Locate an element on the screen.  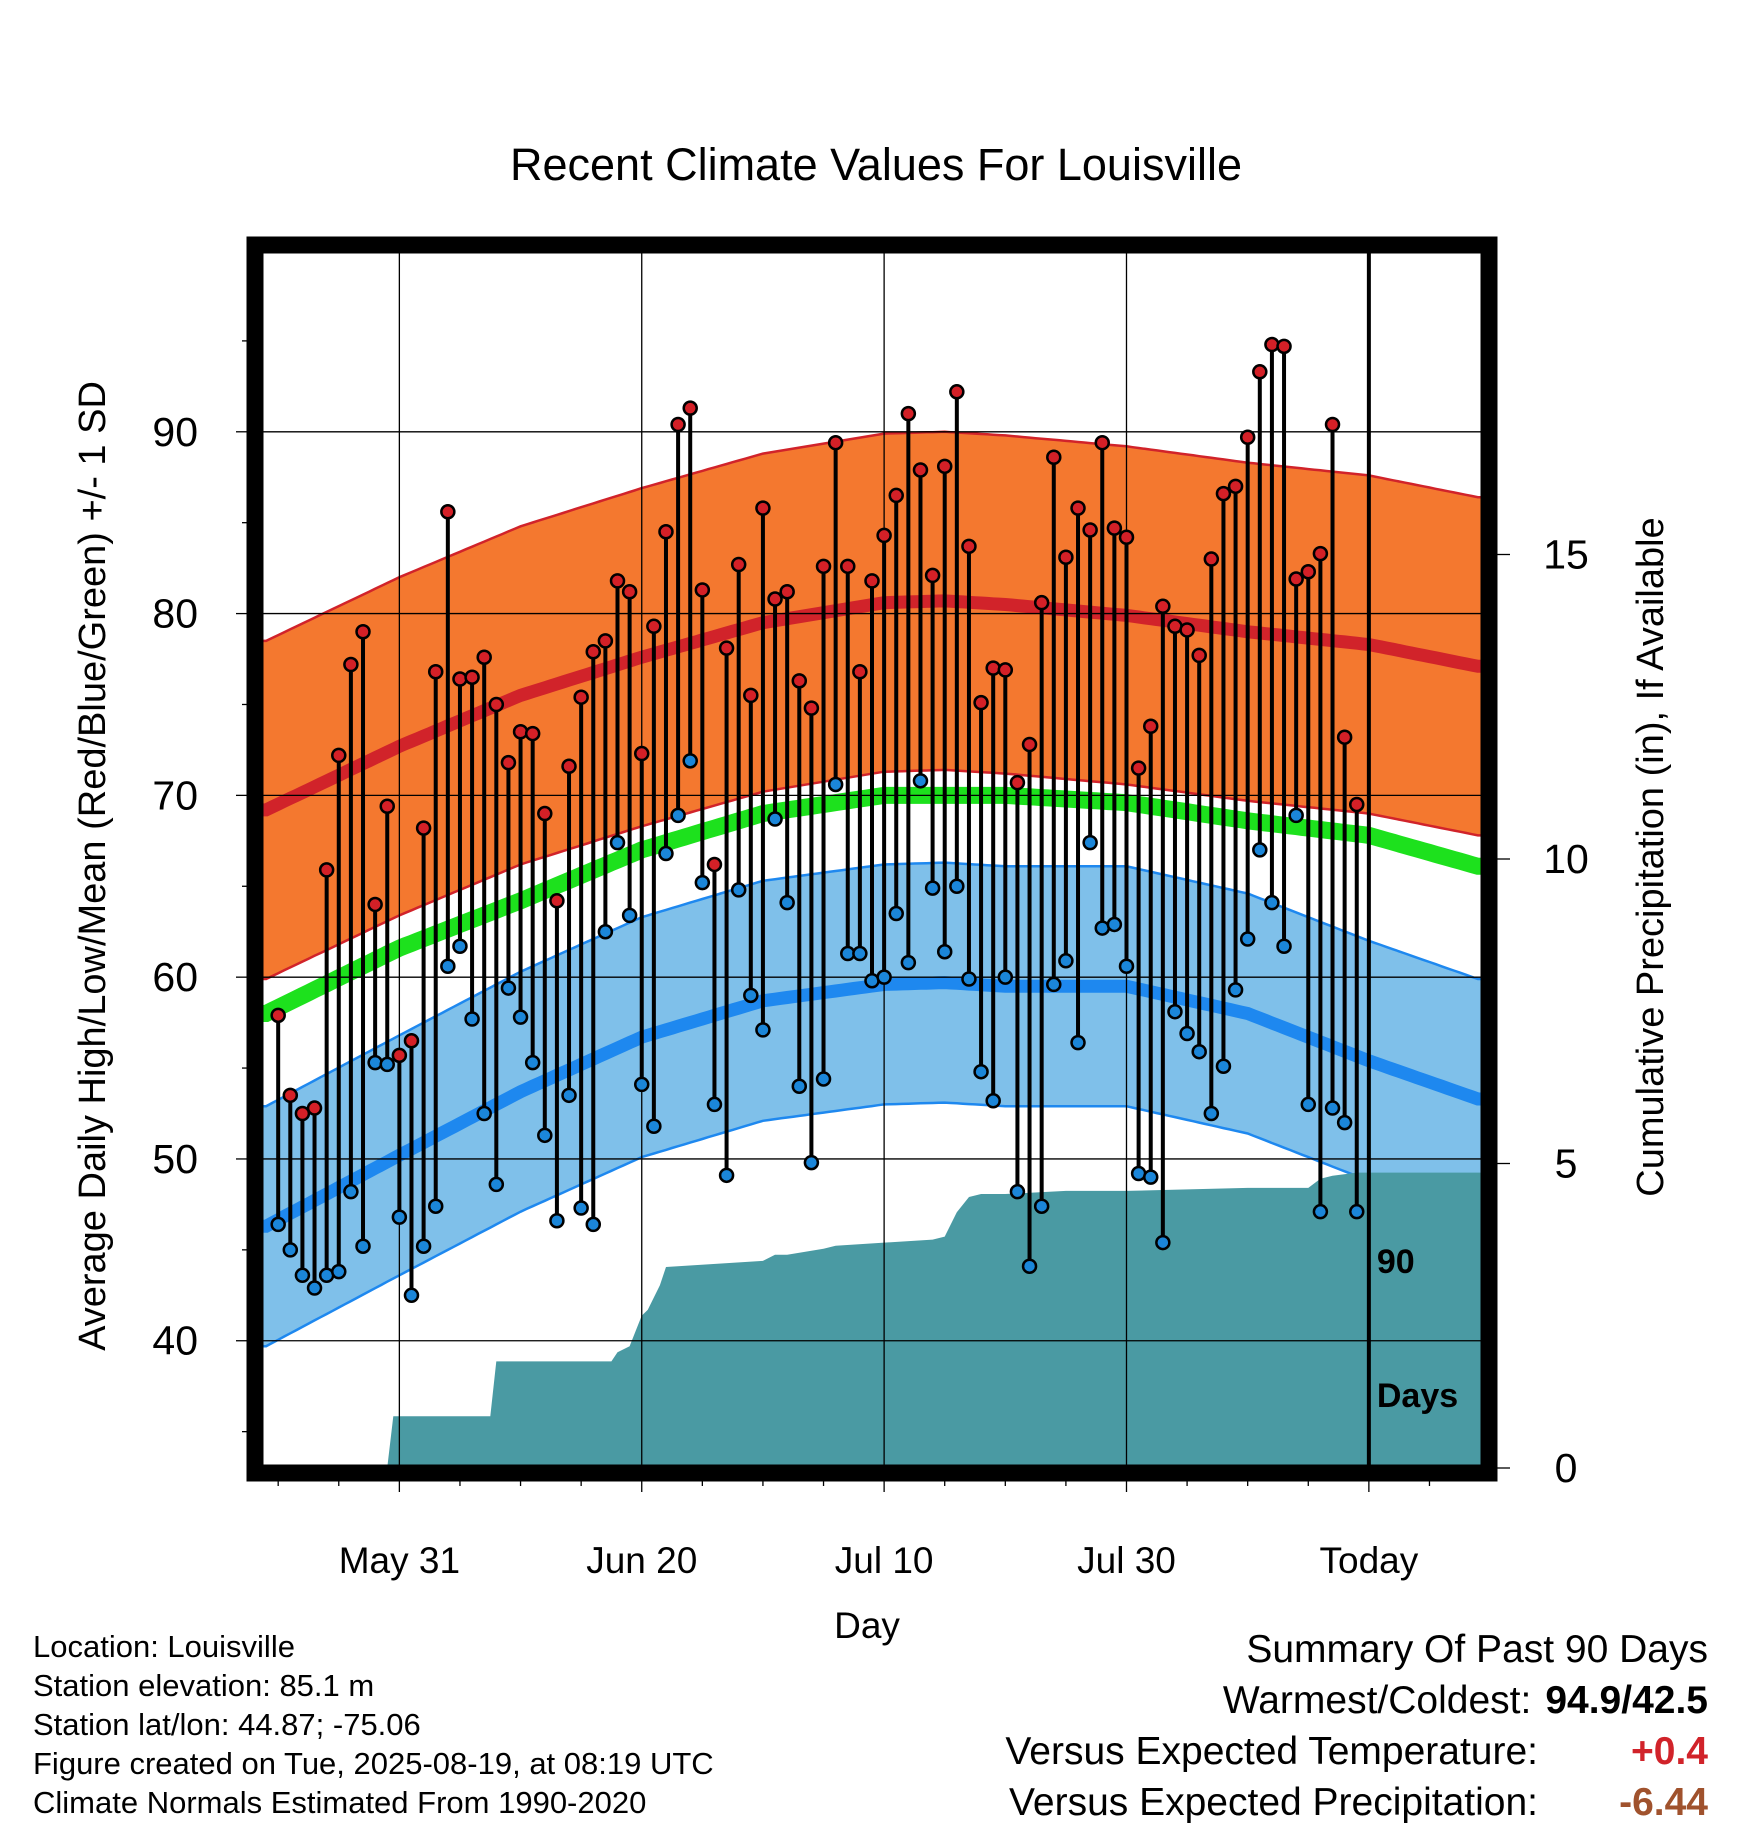
x-axis-title: Day is located at coordinates (867, 1625).